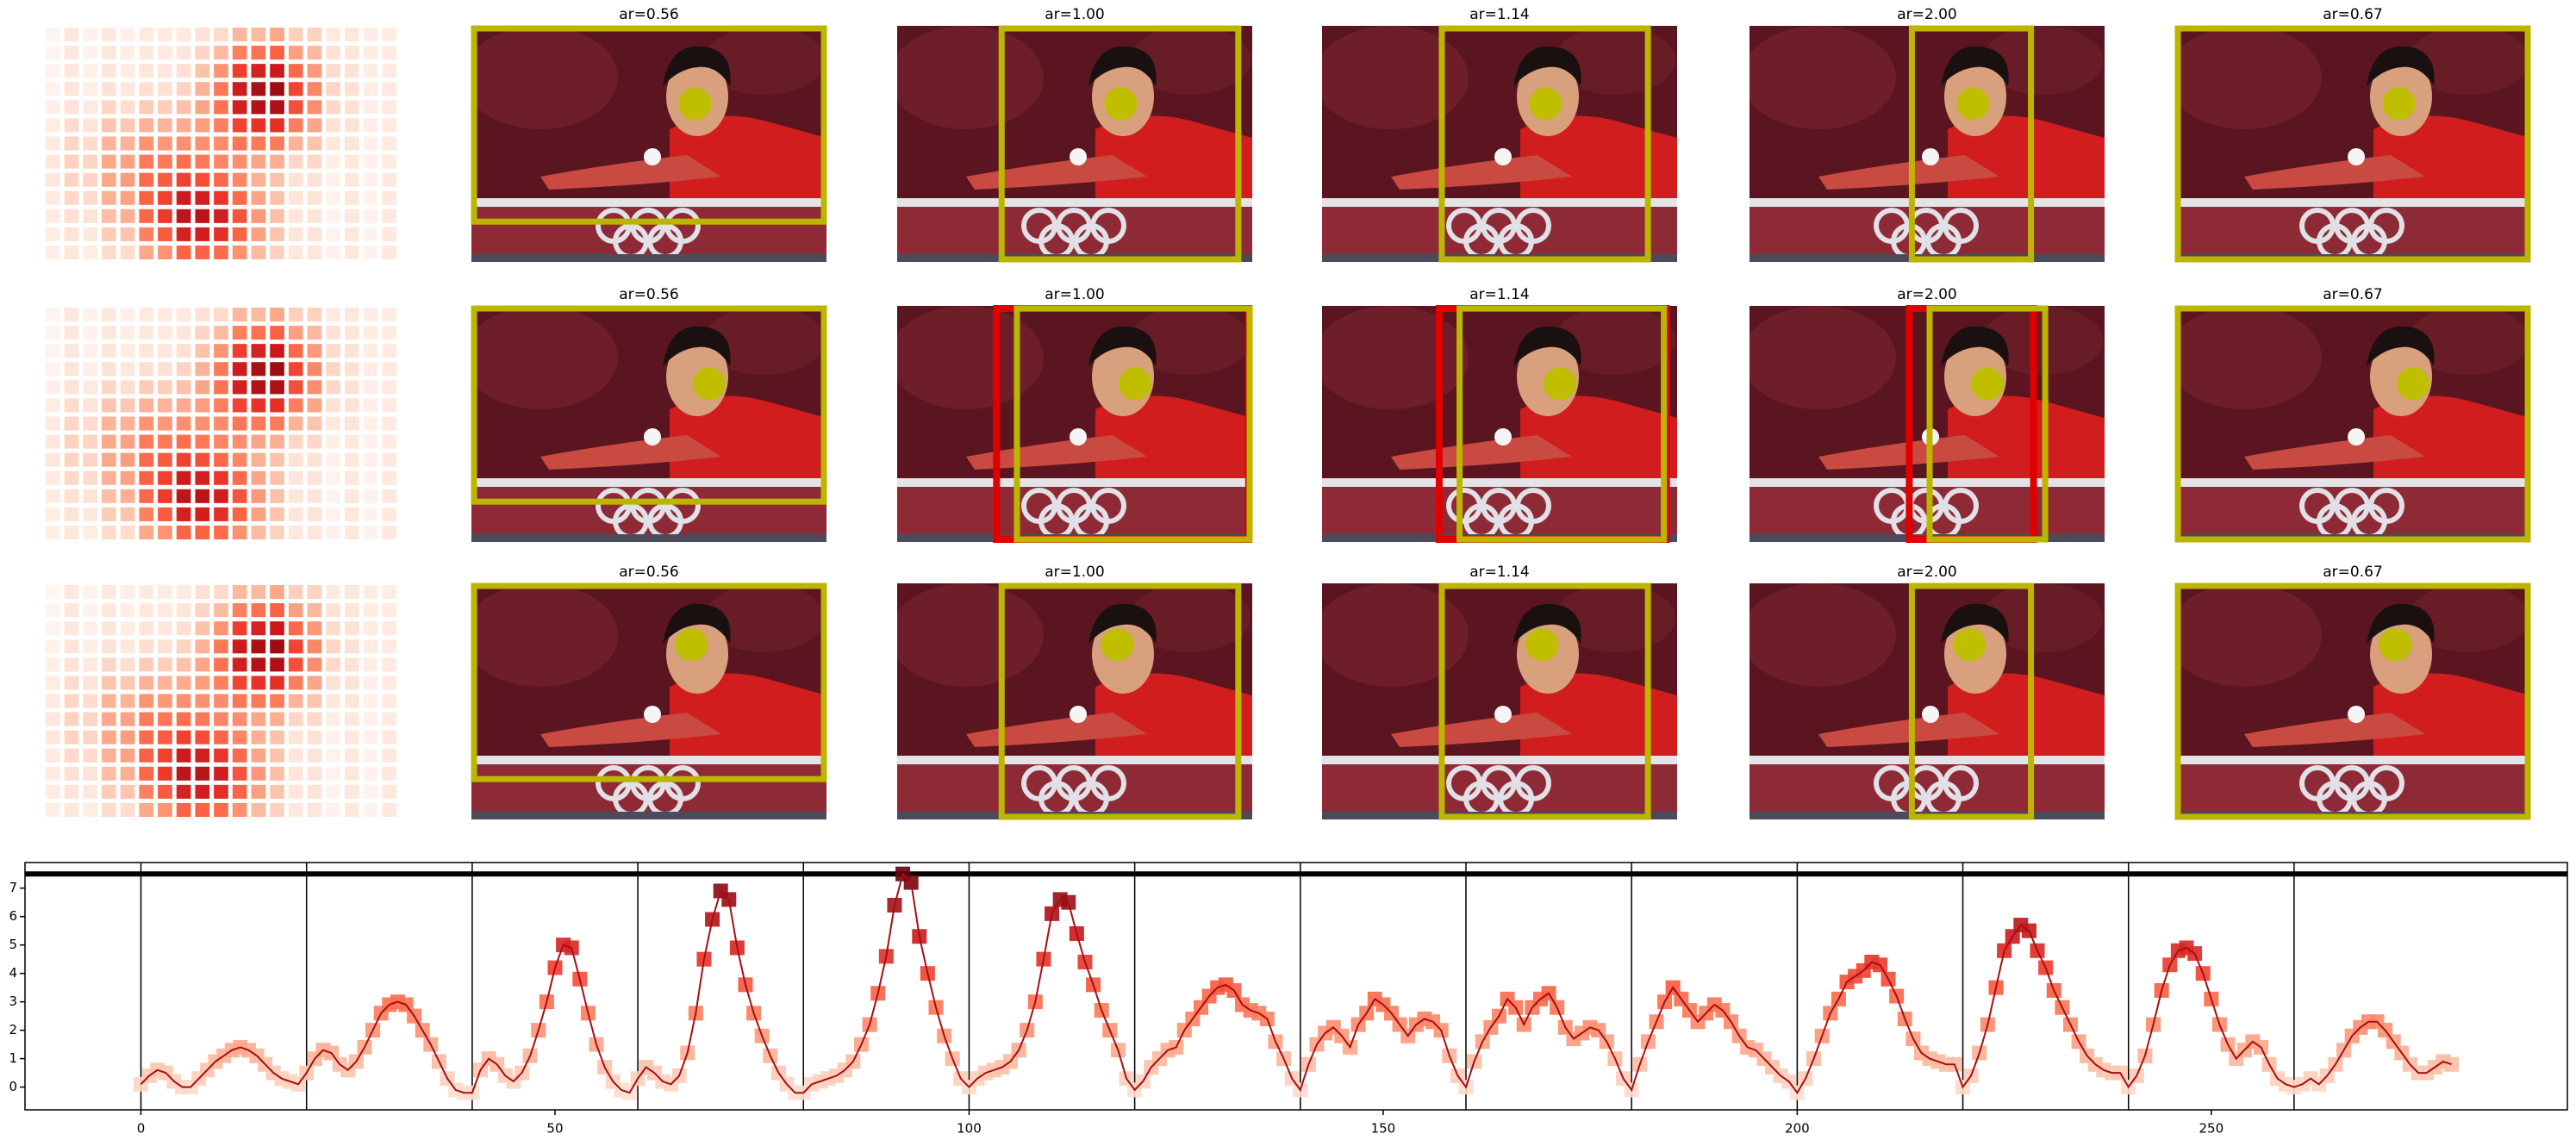 The image size is (2576, 1140). Describe the element at coordinates (13, 1001) in the screenshot. I see `y-tick-label: 3` at that location.